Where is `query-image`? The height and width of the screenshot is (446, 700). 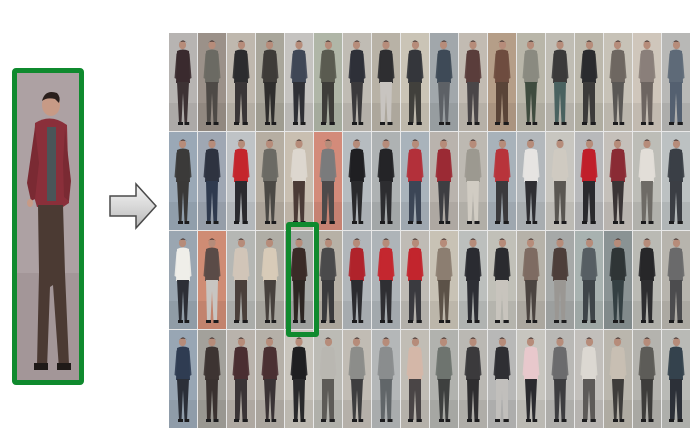
query-image is located at coordinates (48, 226).